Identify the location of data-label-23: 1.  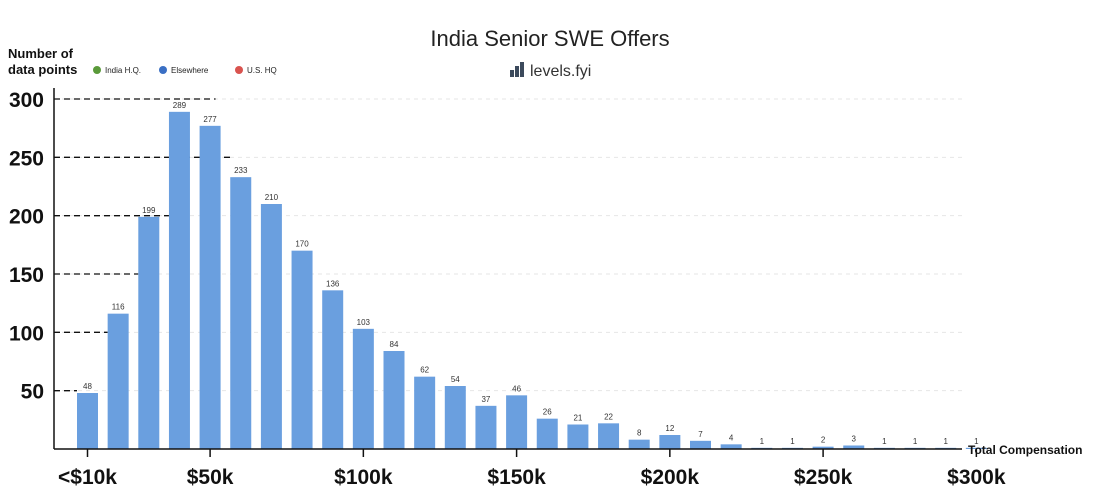
(792, 441).